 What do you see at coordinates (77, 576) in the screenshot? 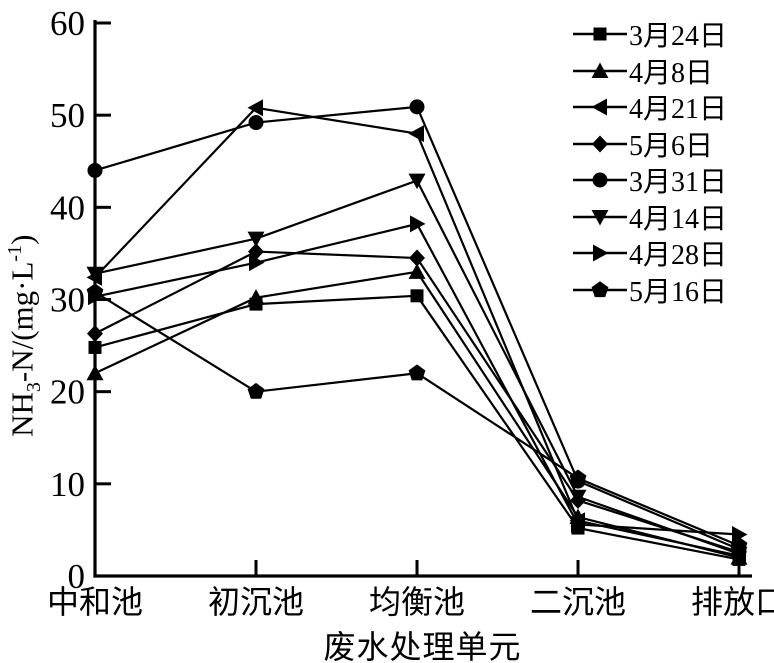
I see `y-tick-label: 0` at bounding box center [77, 576].